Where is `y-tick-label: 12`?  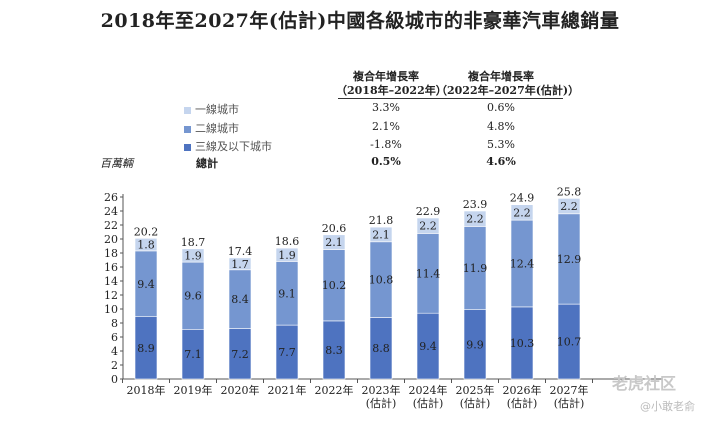
y-tick-label: 12 is located at coordinates (111, 295).